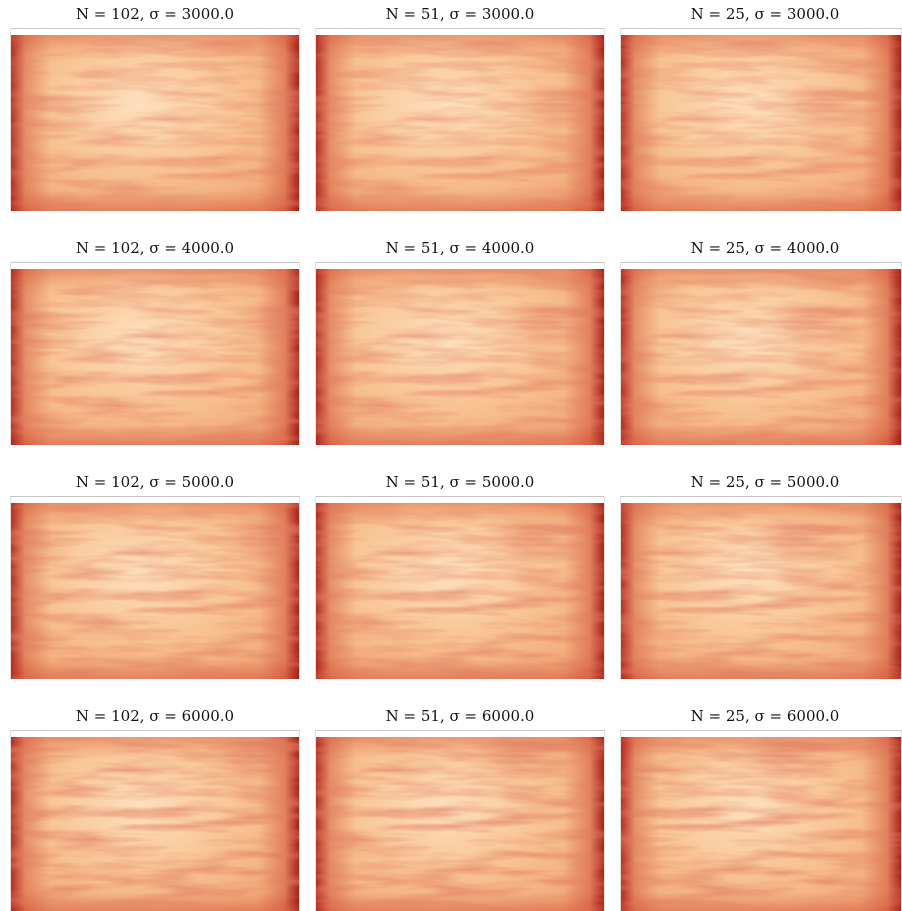 Image resolution: width=902 pixels, height=911 pixels. What do you see at coordinates (765, 716) in the screenshot?
I see `panel-title: N = 25, σ = 6000.0` at bounding box center [765, 716].